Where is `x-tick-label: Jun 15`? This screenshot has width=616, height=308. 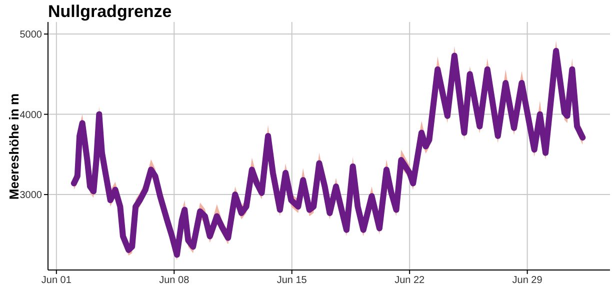 x-tick-label: Jun 15 is located at coordinates (292, 280).